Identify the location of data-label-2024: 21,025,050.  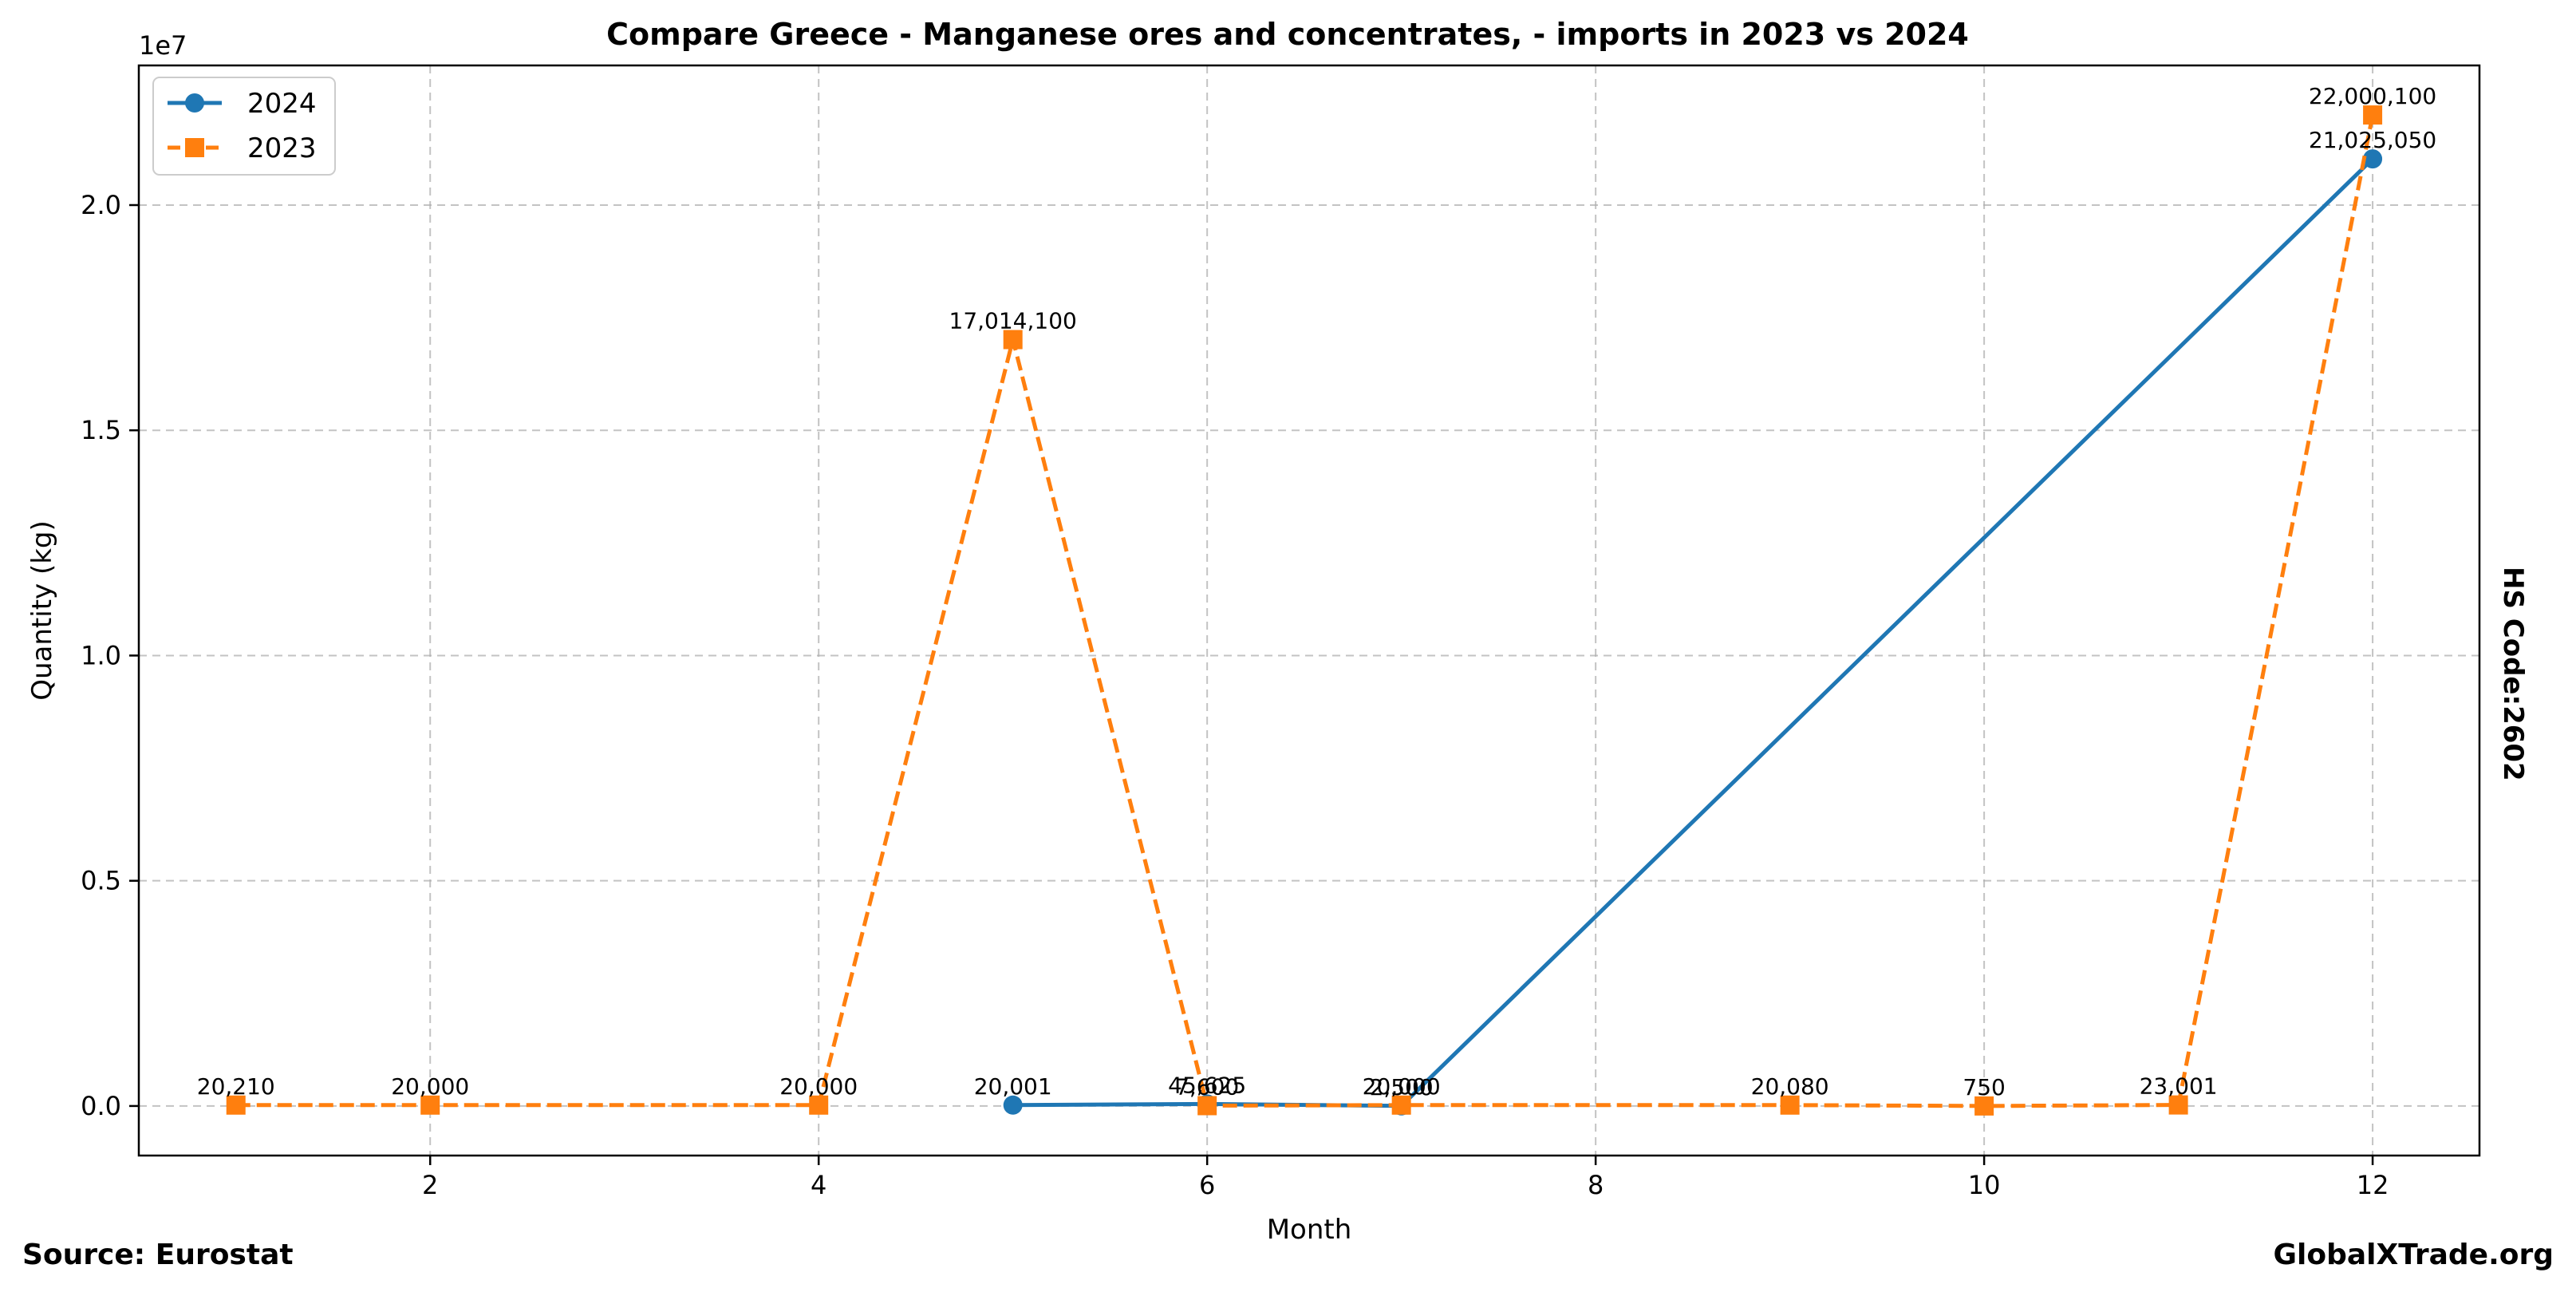
(2372, 140).